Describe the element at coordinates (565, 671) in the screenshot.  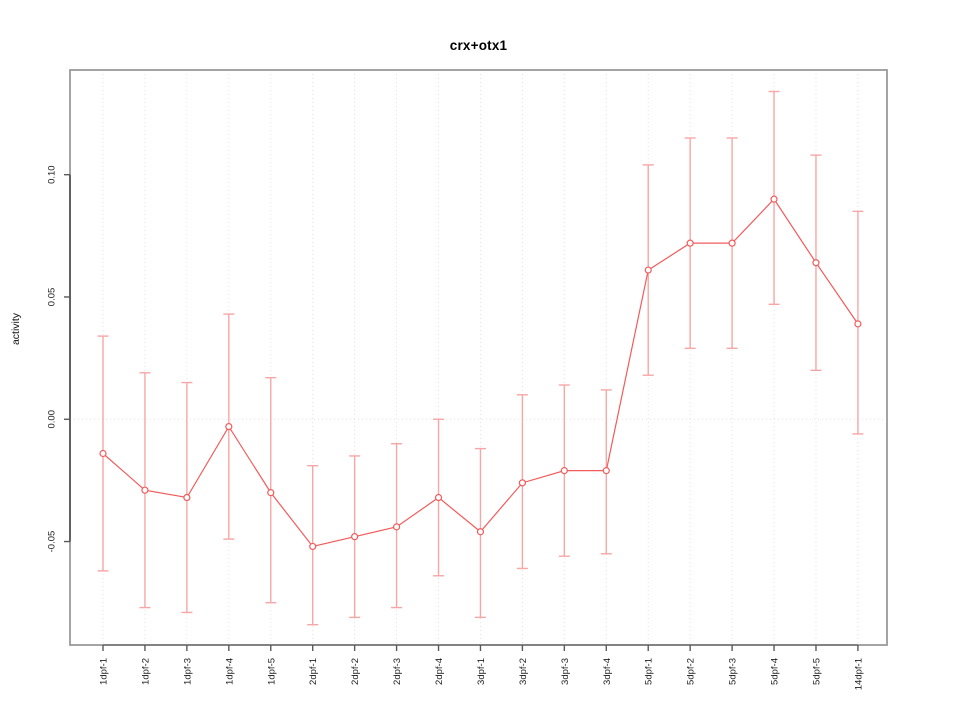
I see `x-tick-label: 3dpf-3` at that location.